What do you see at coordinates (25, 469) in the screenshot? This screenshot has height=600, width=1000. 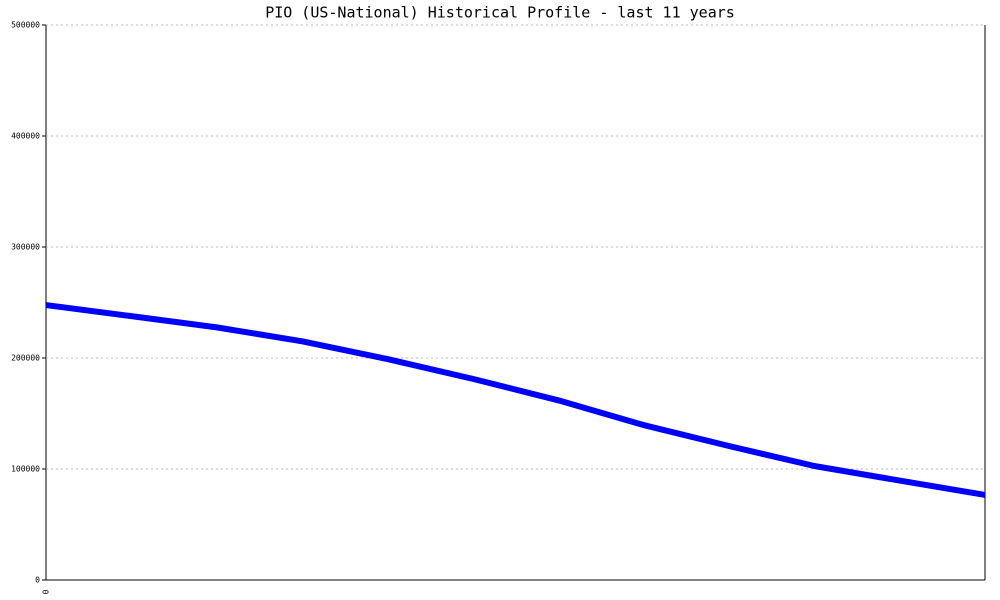 I see `y-tick-label: 100000` at bounding box center [25, 469].